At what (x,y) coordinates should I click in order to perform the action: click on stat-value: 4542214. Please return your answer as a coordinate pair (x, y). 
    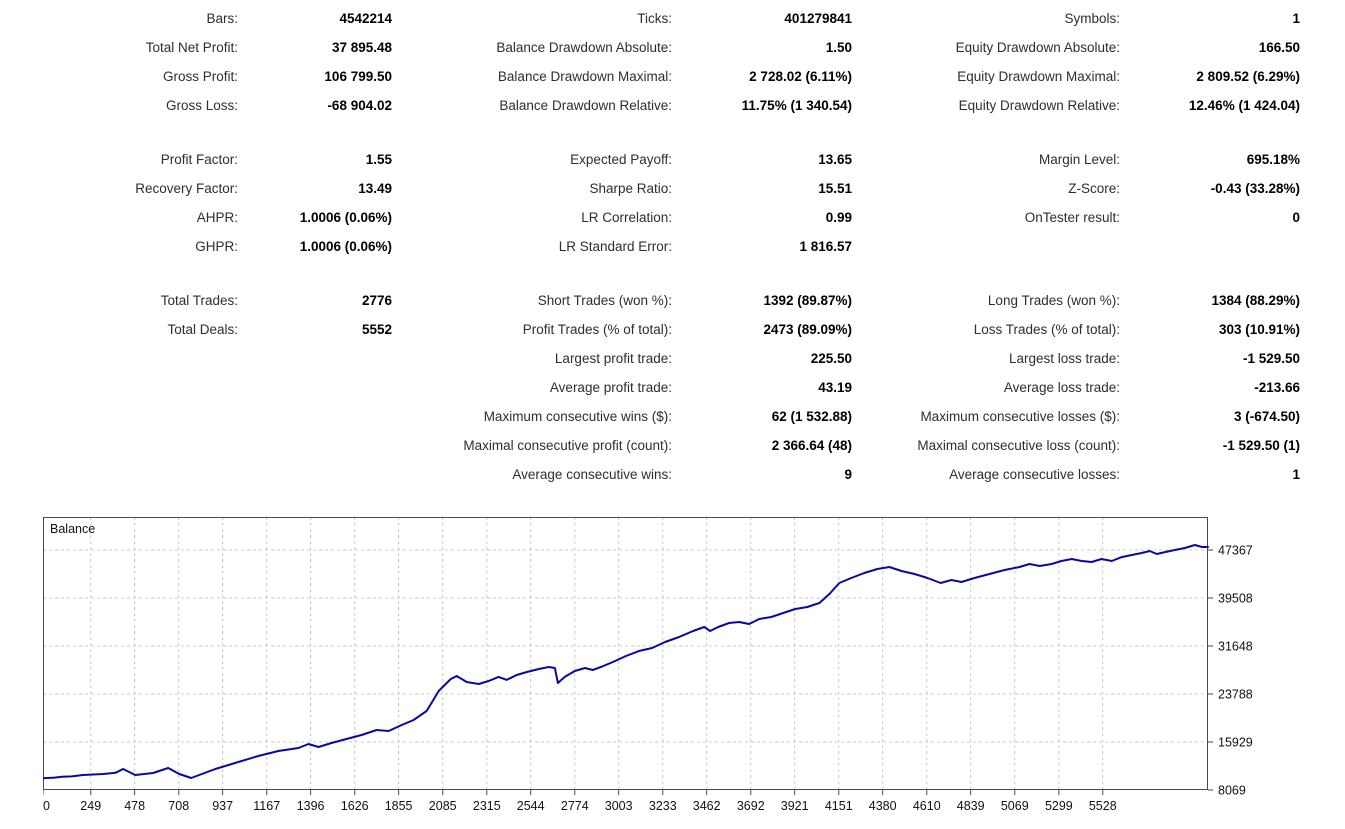
    Looking at the image, I should click on (365, 18).